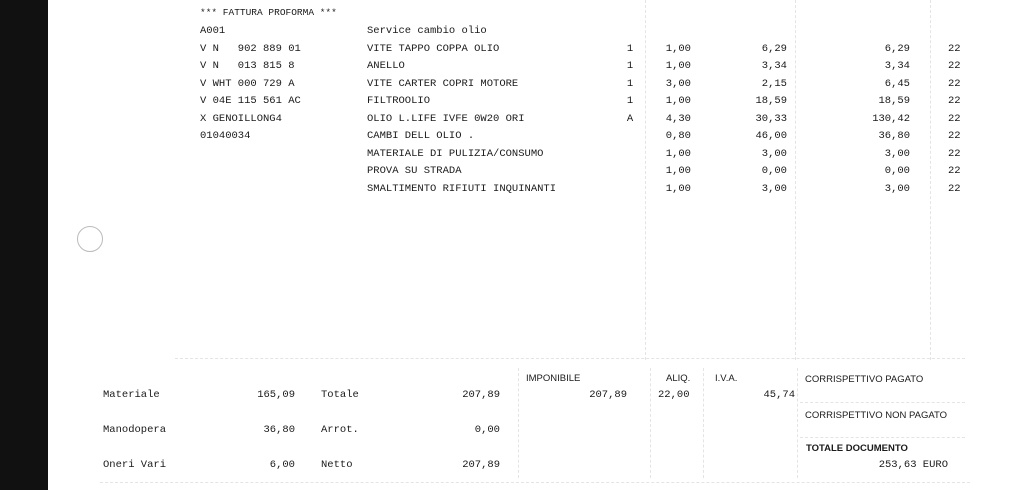 This screenshot has height=490, width=1028. Describe the element at coordinates (487, 430) in the screenshot. I see `summary-value: 0,00` at that location.